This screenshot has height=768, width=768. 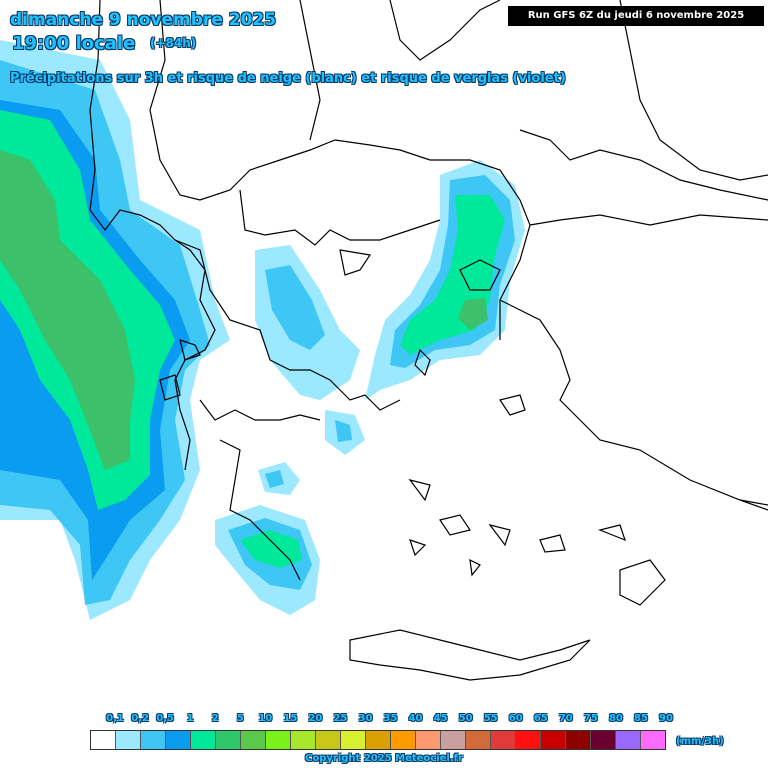 I want to click on legend-tick-label: 10, so click(x=265, y=718).